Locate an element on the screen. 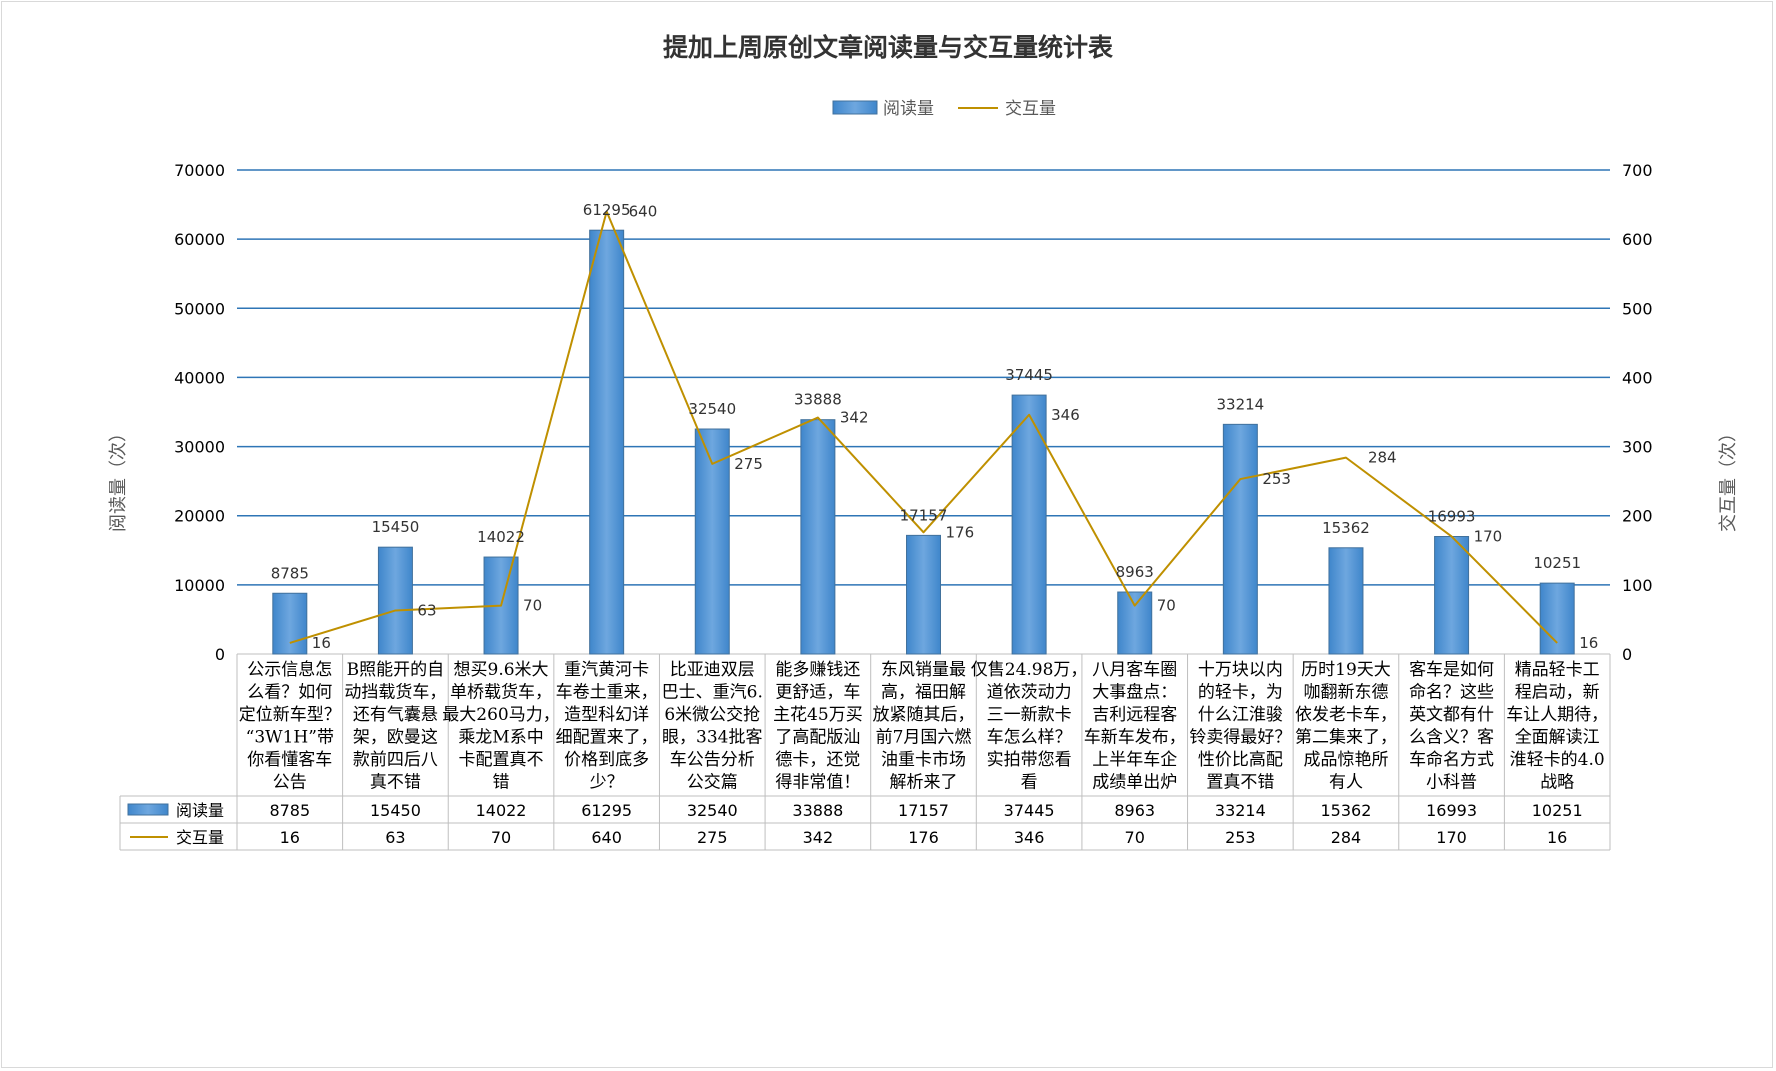  category-label-line: 仅售24.98万， is located at coordinates (1029, 670).